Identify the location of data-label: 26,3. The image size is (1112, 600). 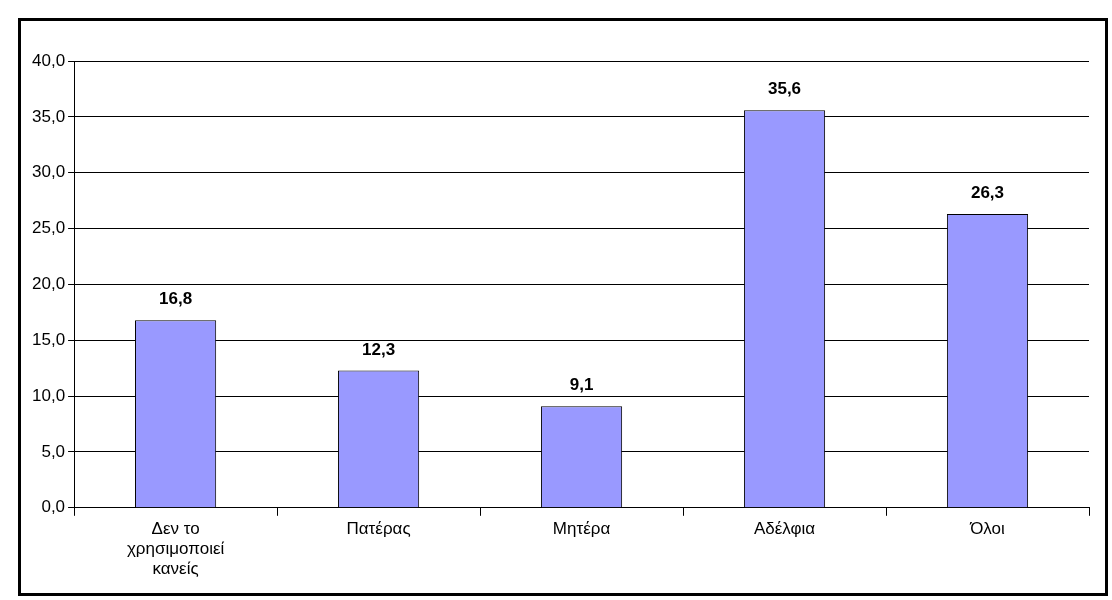
(987, 193).